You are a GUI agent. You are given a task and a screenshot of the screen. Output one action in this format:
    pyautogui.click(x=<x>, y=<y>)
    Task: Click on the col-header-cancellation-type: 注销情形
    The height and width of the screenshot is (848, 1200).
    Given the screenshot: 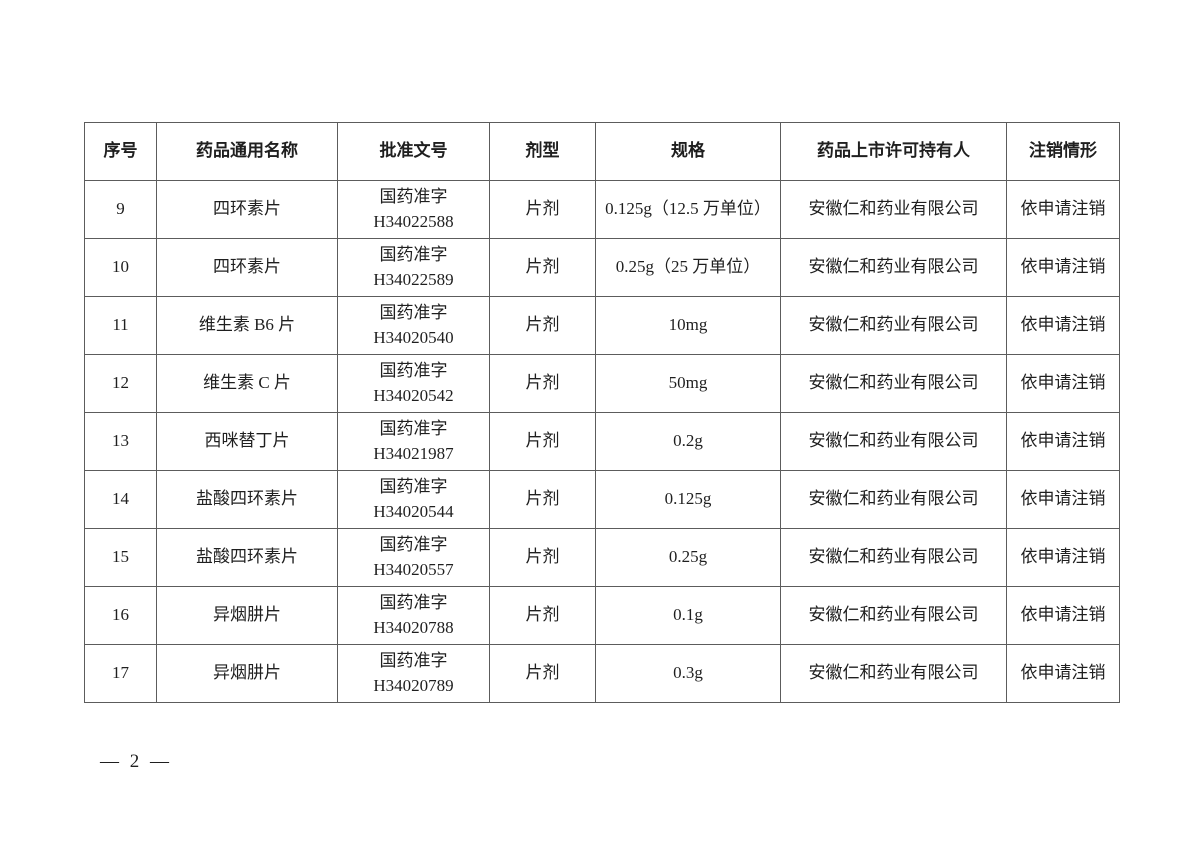 What is the action you would take?
    pyautogui.click(x=1063, y=151)
    